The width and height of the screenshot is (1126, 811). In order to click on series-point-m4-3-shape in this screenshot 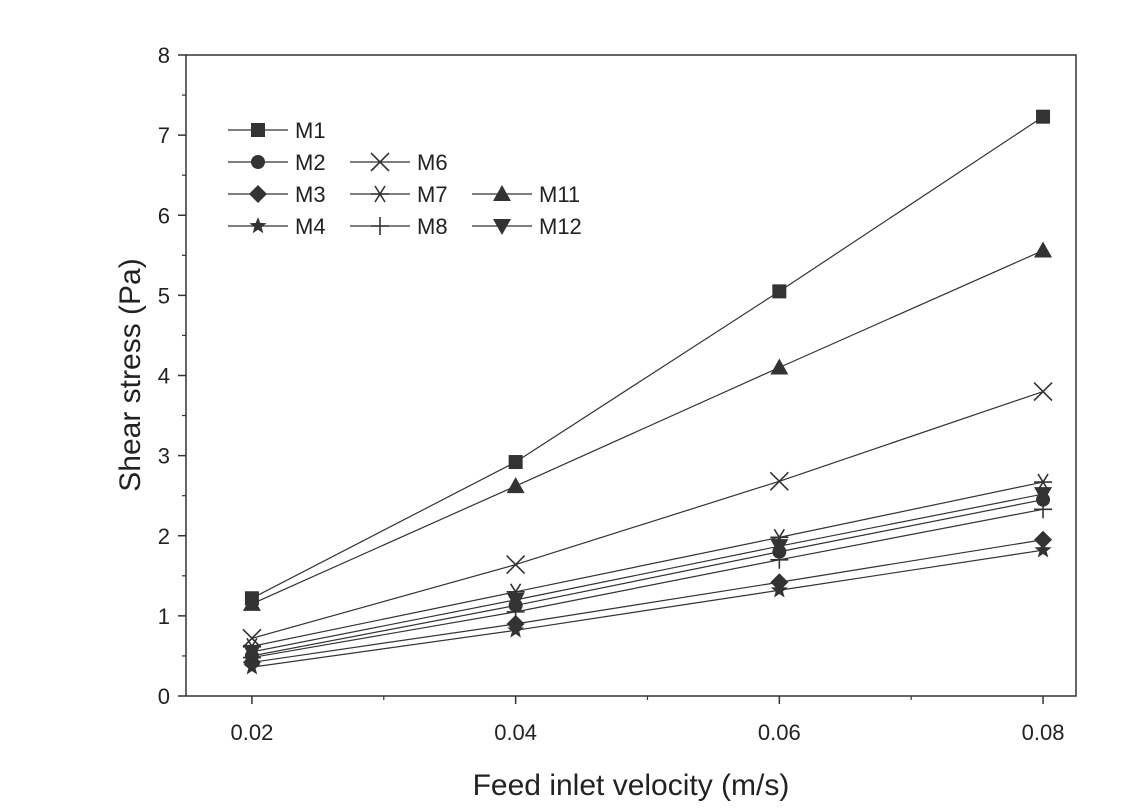, I will do `click(1043, 549)`.